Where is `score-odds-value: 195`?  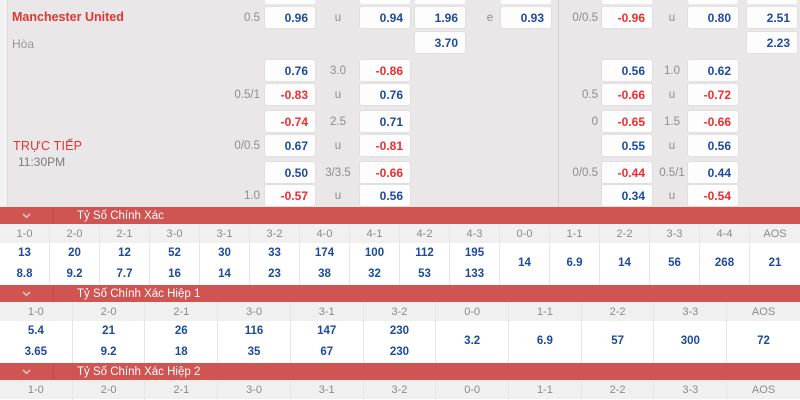 score-odds-value: 195 is located at coordinates (474, 252).